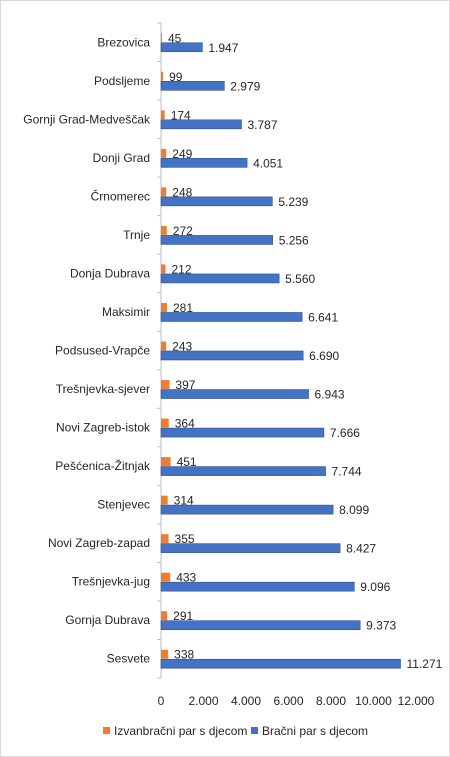  I want to click on data-label: 243, so click(182, 347).